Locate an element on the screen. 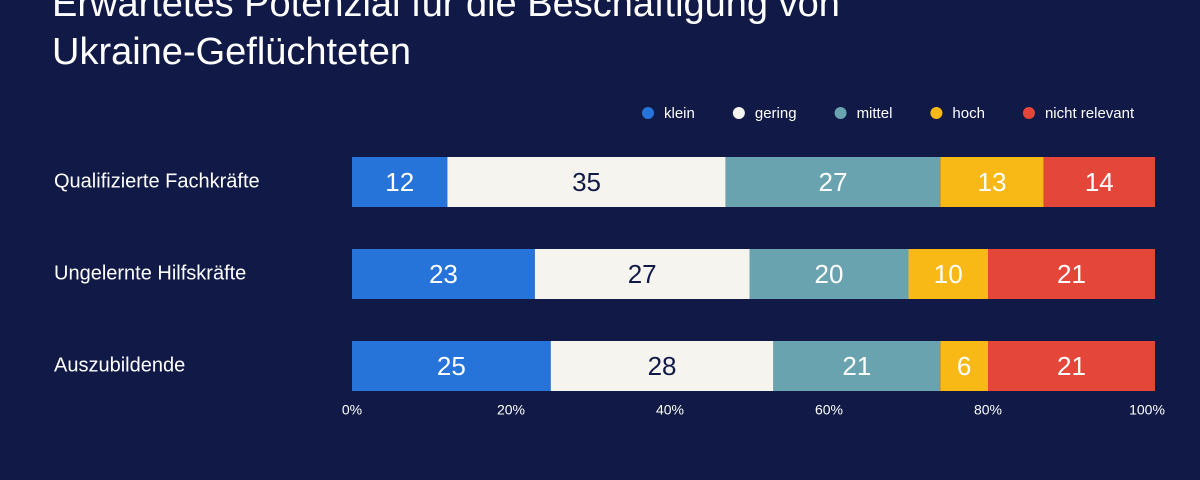  x-tick-label: 80% is located at coordinates (988, 410).